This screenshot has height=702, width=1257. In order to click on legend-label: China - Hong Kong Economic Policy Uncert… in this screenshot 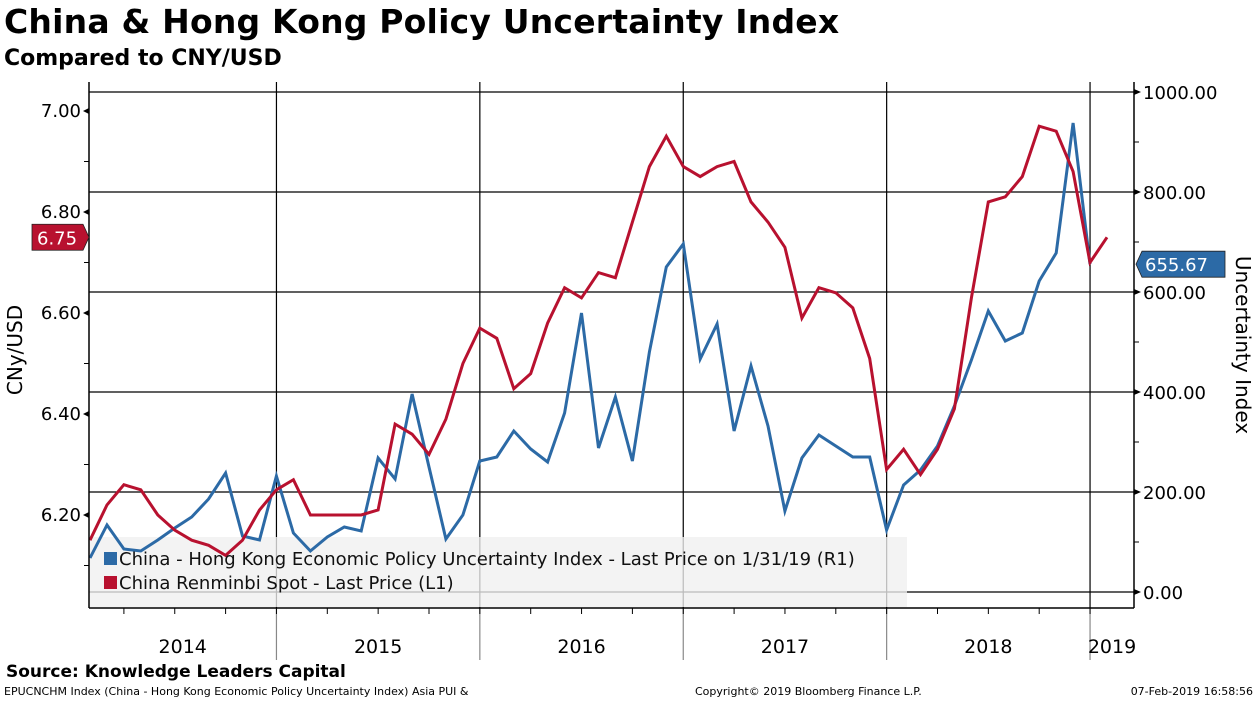, I will do `click(487, 559)`.